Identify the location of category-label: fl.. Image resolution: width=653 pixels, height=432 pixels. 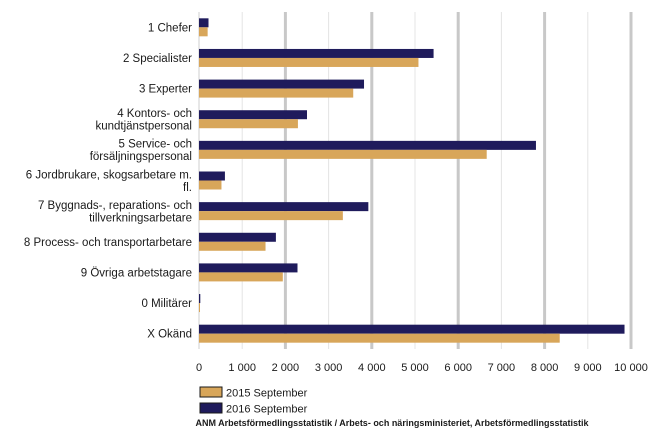
(187, 188).